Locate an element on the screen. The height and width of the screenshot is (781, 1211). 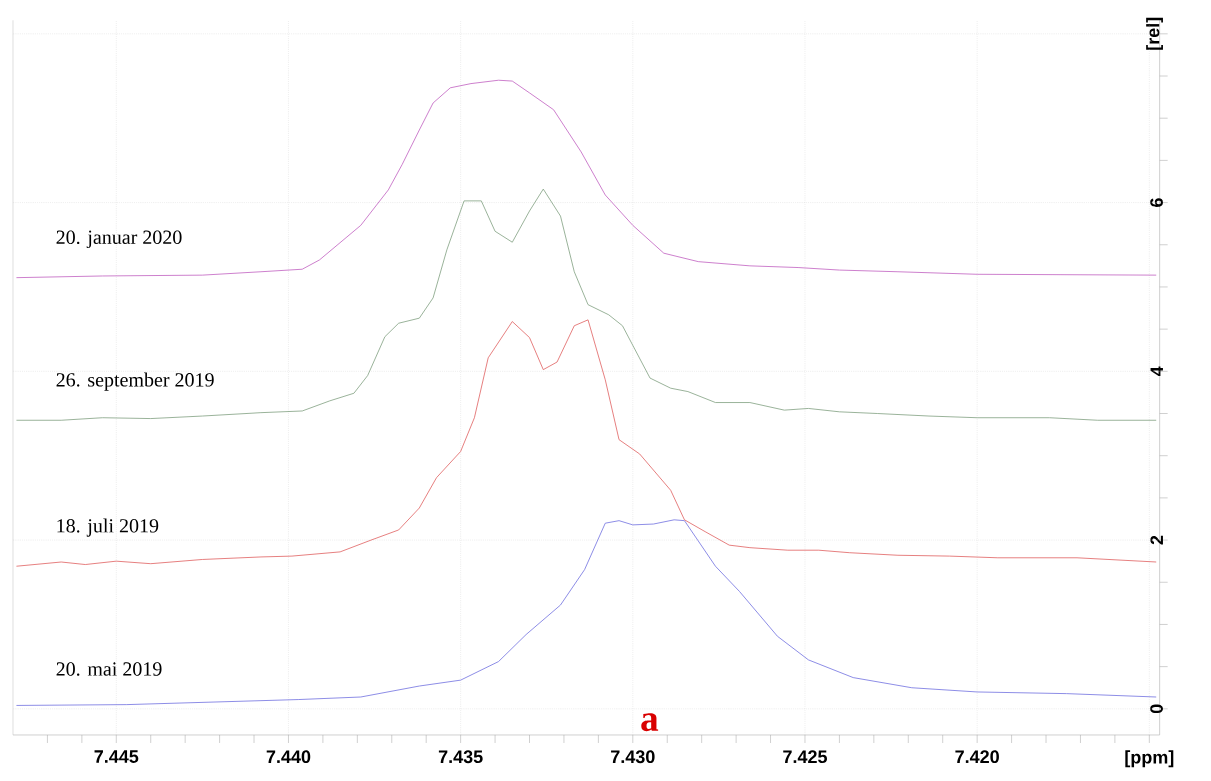
x-tick-label: 7.420 is located at coordinates (977, 757).